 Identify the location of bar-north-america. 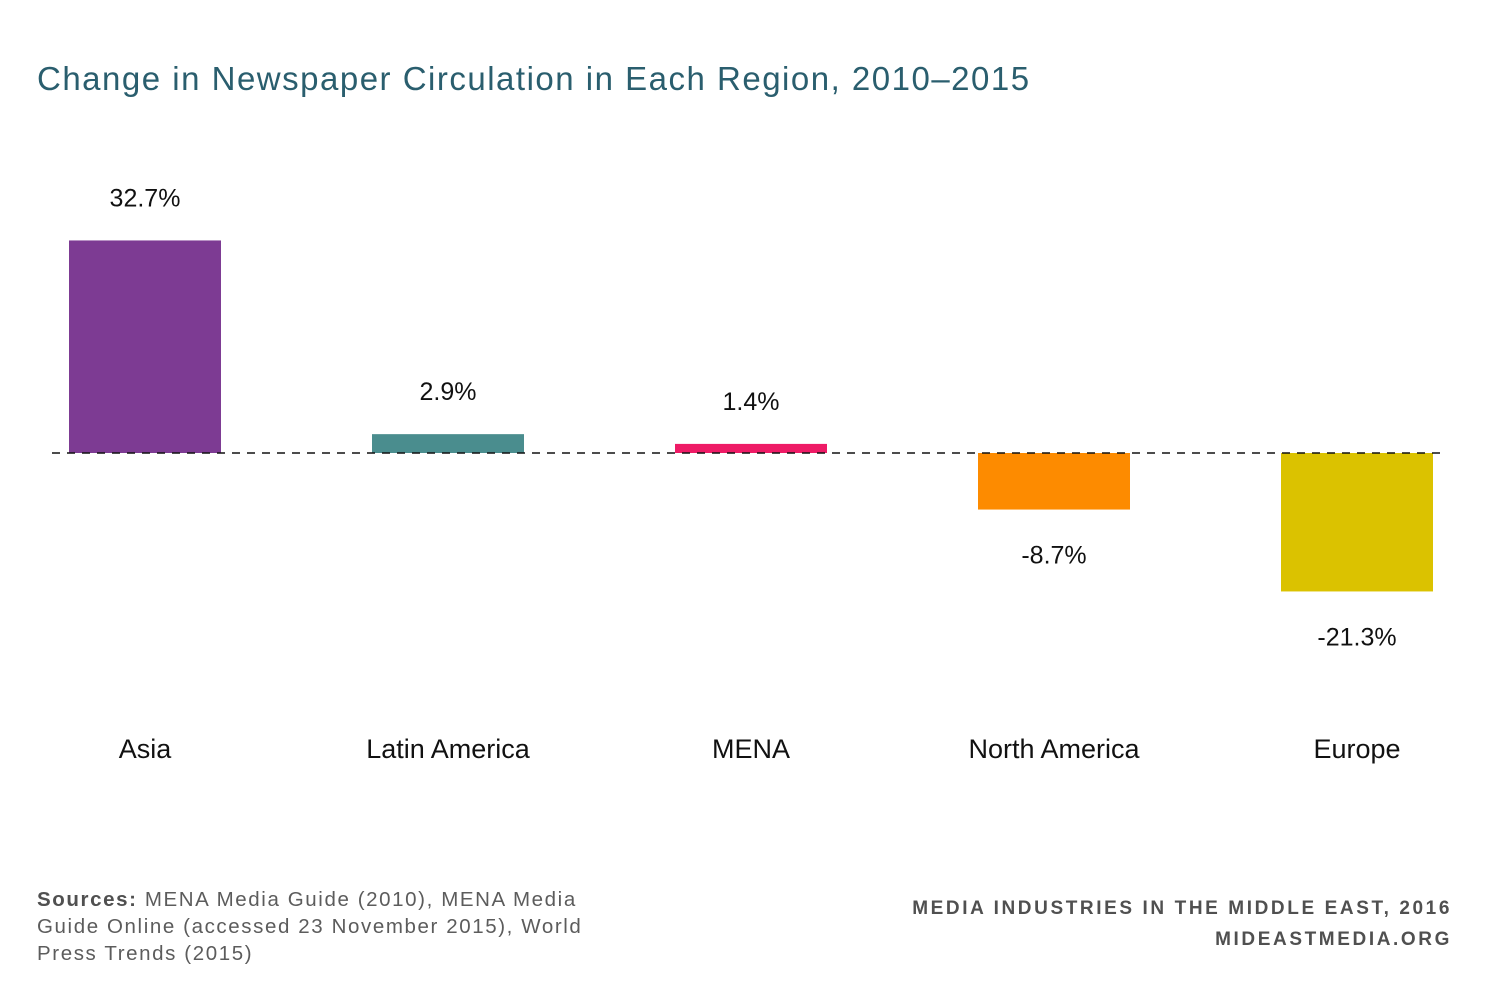
(1054, 481).